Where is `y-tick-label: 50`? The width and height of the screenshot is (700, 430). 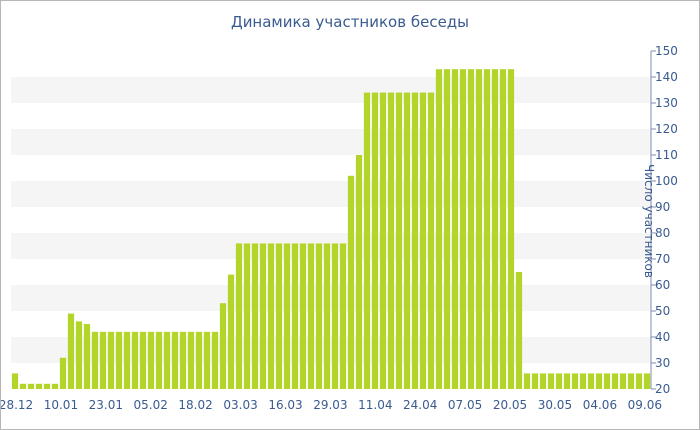 y-tick-label: 50 is located at coordinates (662, 311).